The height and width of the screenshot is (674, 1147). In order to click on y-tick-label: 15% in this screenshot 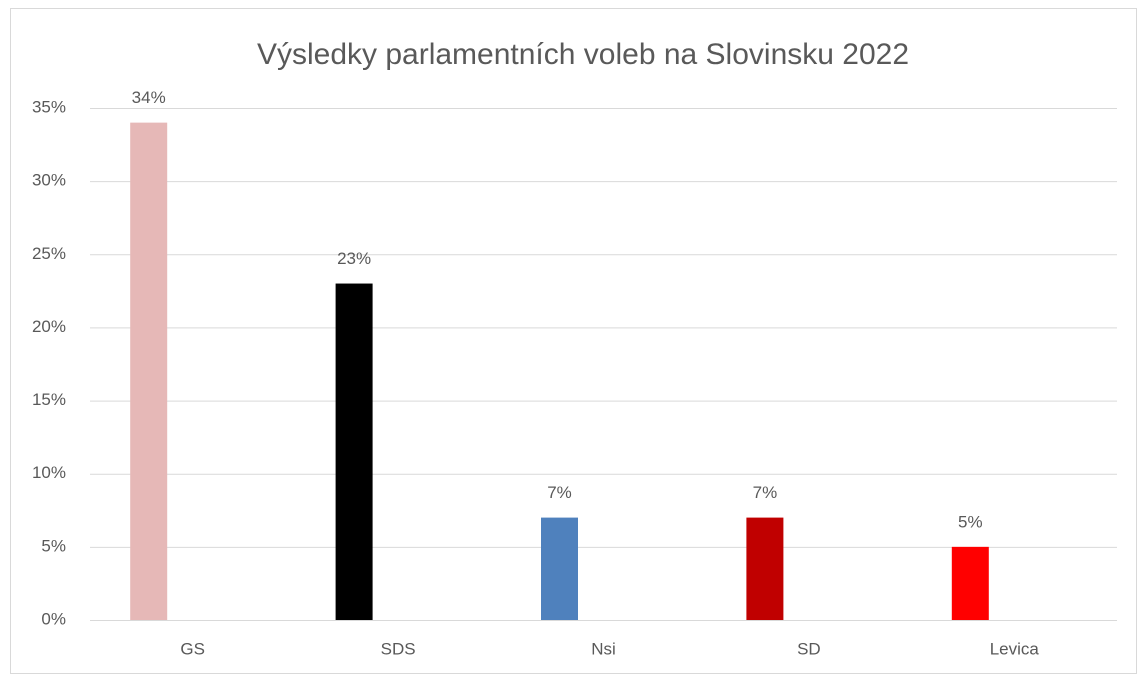, I will do `click(49, 399)`.